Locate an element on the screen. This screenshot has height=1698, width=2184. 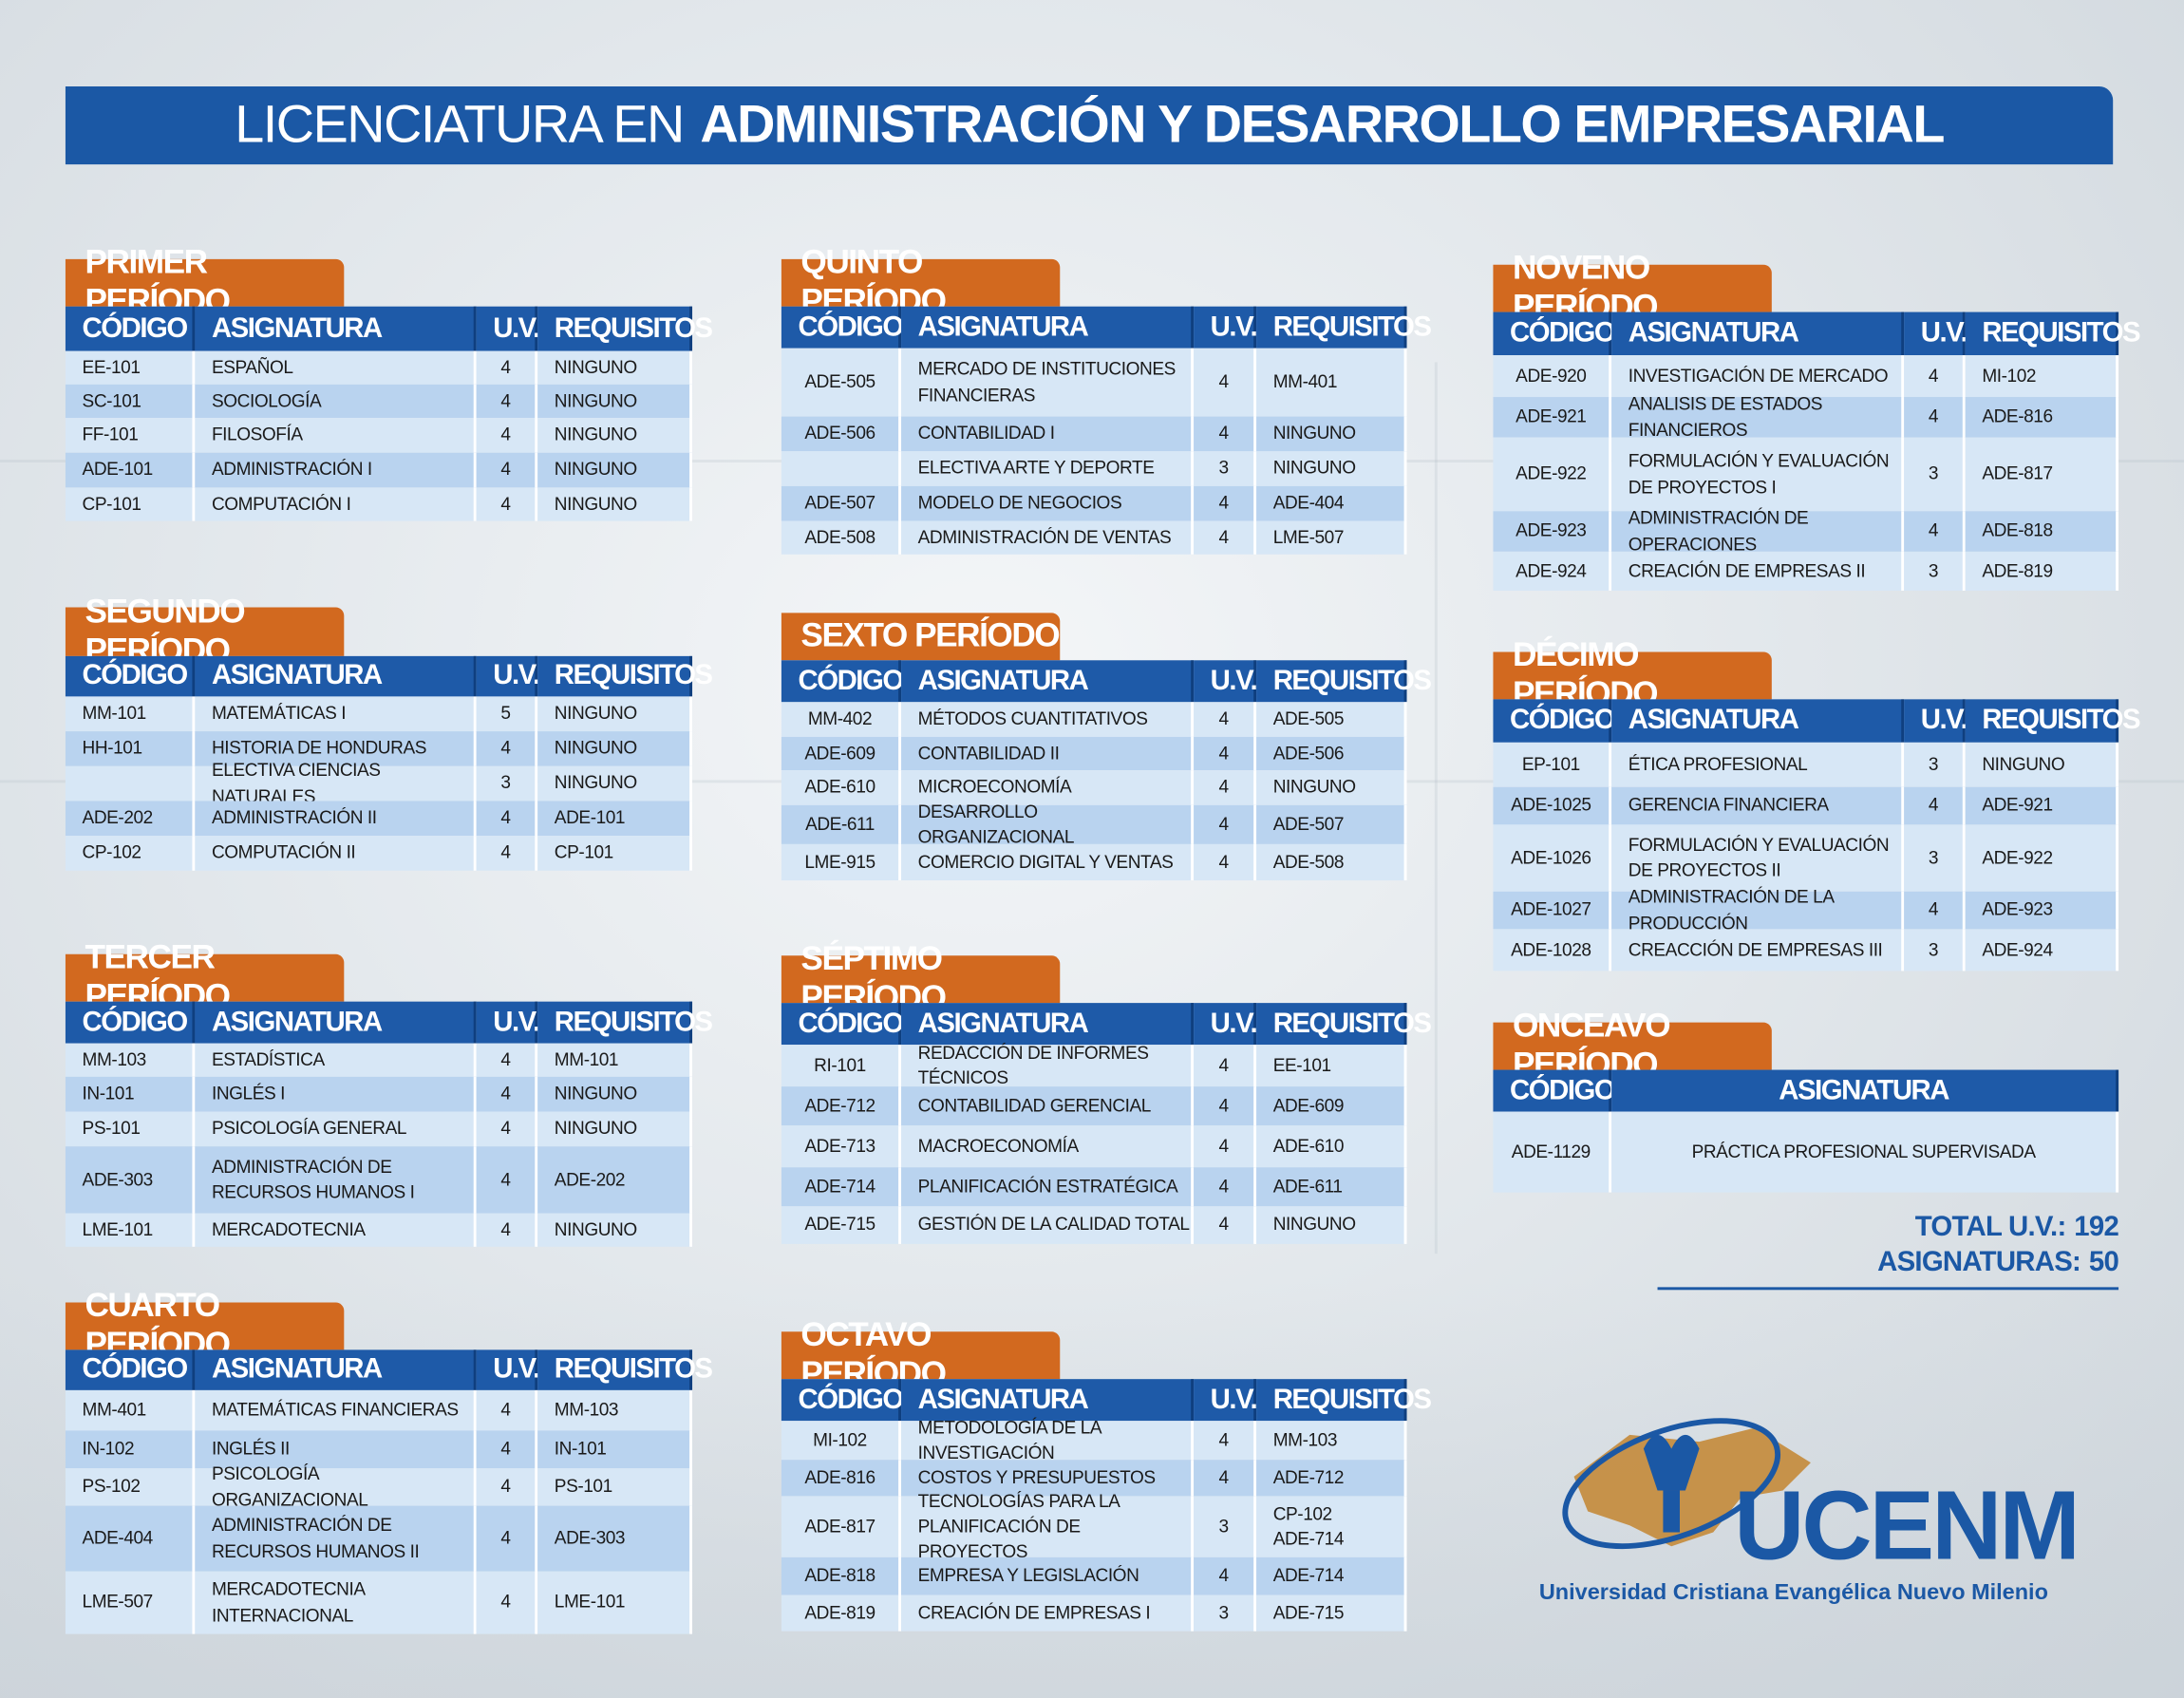
period-tab: ONCEAVO PERÍODO is located at coordinates (1633, 1046).